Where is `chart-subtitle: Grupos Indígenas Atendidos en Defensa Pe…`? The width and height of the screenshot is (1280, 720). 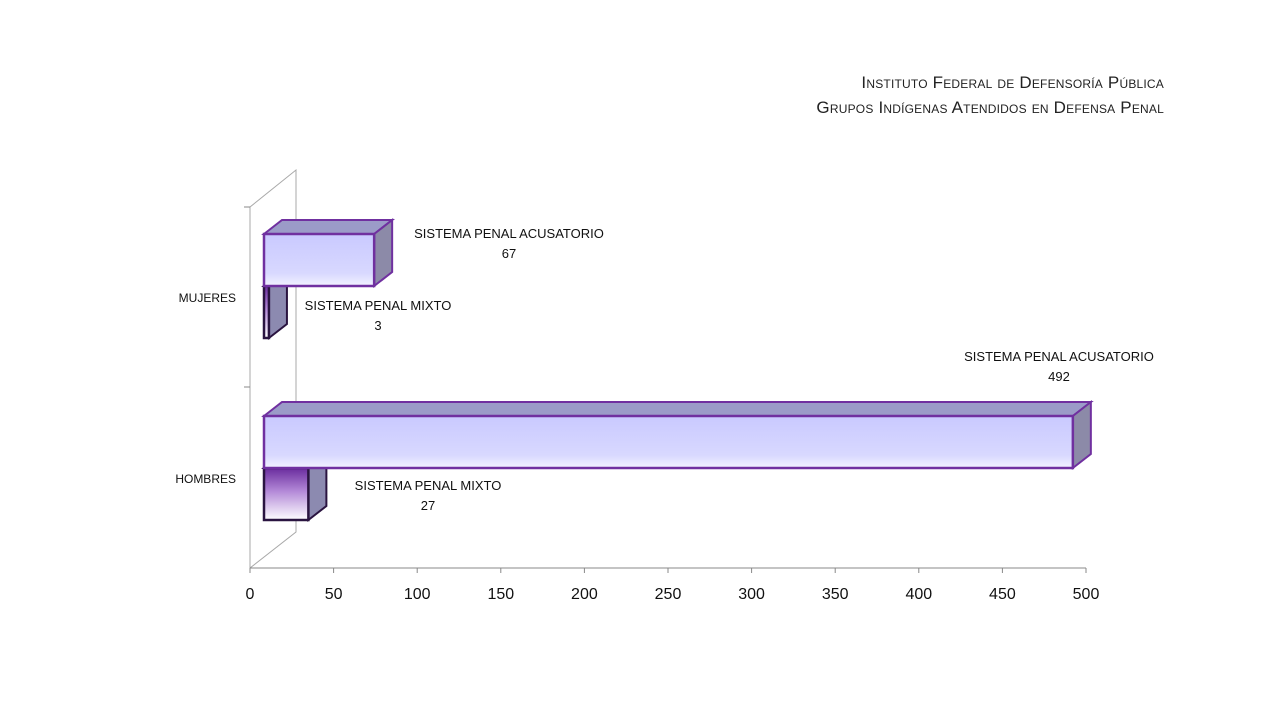 chart-subtitle: Grupos Indígenas Atendidos en Defensa Pe… is located at coordinates (990, 107).